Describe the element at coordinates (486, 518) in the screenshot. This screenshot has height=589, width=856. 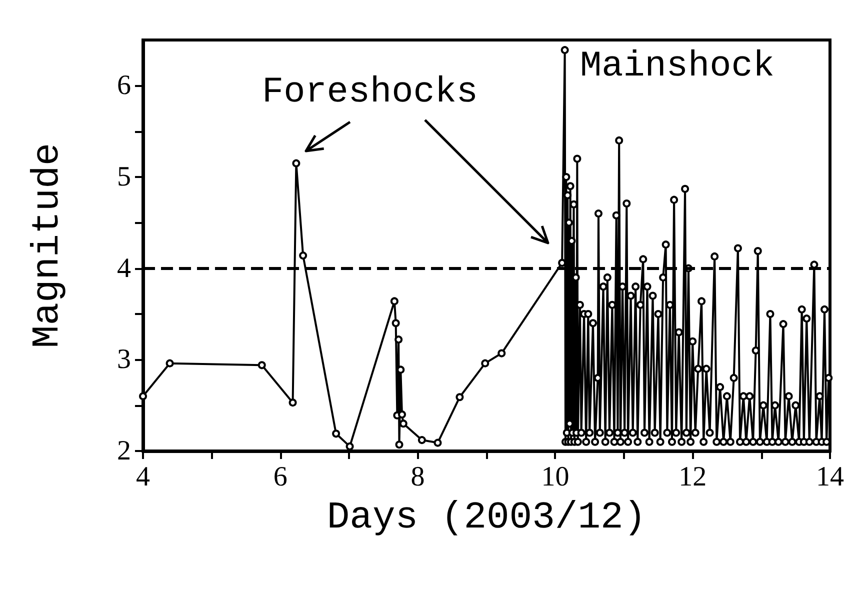
I see `x-axis-title: Days (2003/12)` at that location.